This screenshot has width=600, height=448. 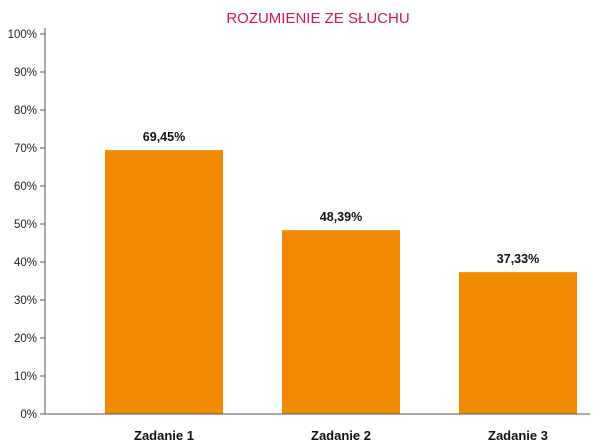 I want to click on data-label: 48,39%, so click(x=341, y=217).